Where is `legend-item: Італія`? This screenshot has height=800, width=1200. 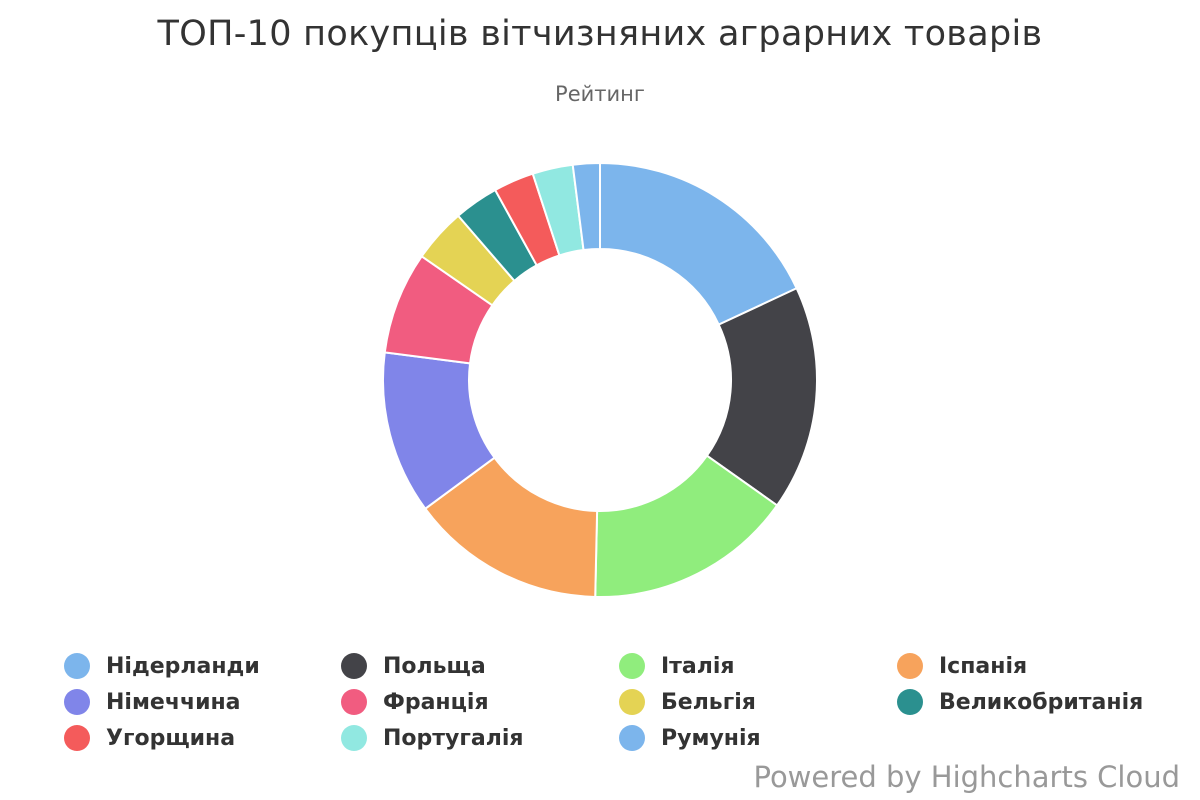 legend-item: Італія is located at coordinates (677, 666).